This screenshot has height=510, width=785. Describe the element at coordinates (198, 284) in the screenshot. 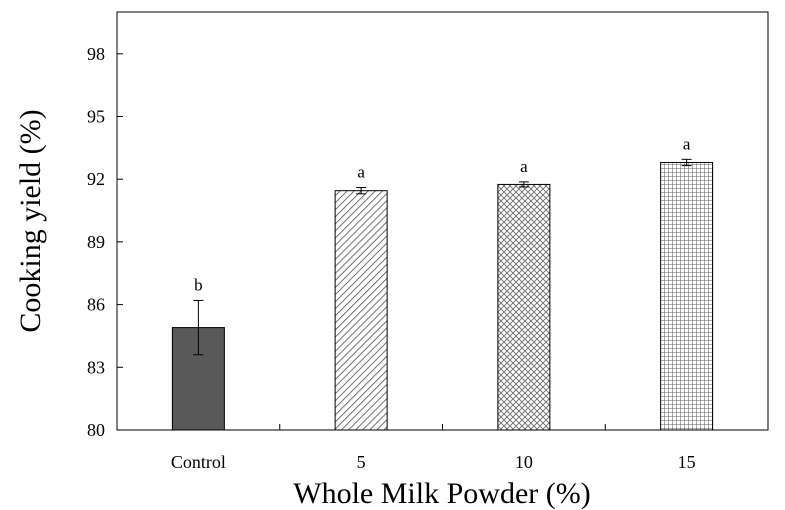

I see `significance-letter: b` at that location.